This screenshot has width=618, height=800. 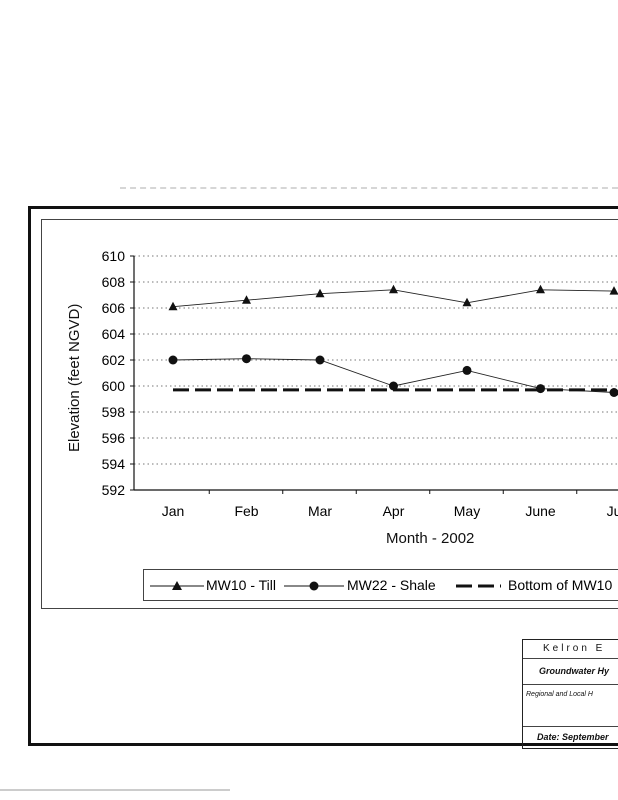 What do you see at coordinates (570, 649) in the screenshot?
I see `title-block-company: Kelron E` at bounding box center [570, 649].